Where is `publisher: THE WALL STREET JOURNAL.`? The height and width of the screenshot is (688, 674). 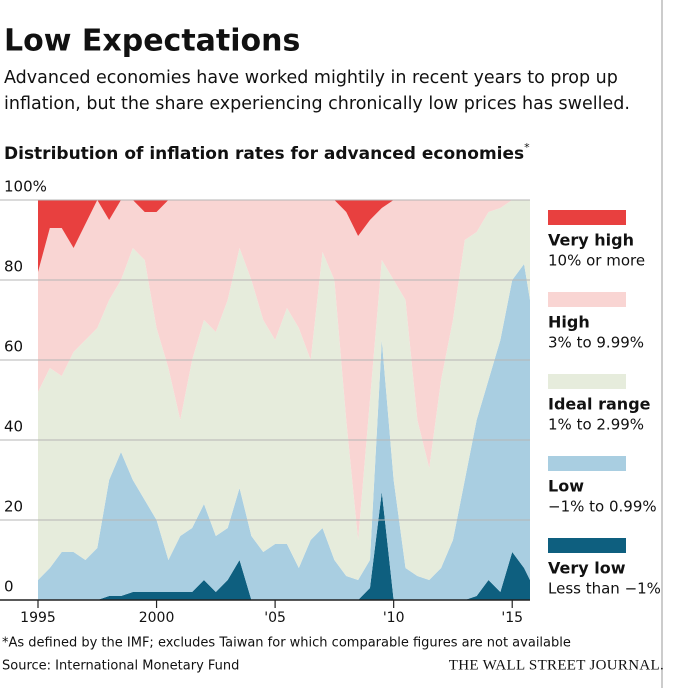
publisher: THE WALL STREET JOURNAL. is located at coordinates (556, 665).